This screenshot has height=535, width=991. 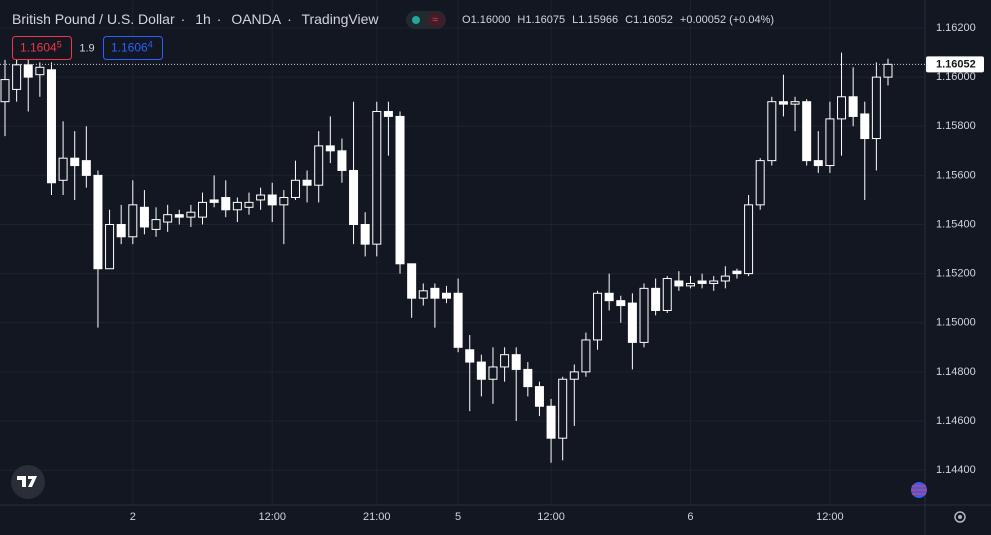 I want to click on symbol-title: British Pound / U.S. Dollar, so click(x=93, y=19).